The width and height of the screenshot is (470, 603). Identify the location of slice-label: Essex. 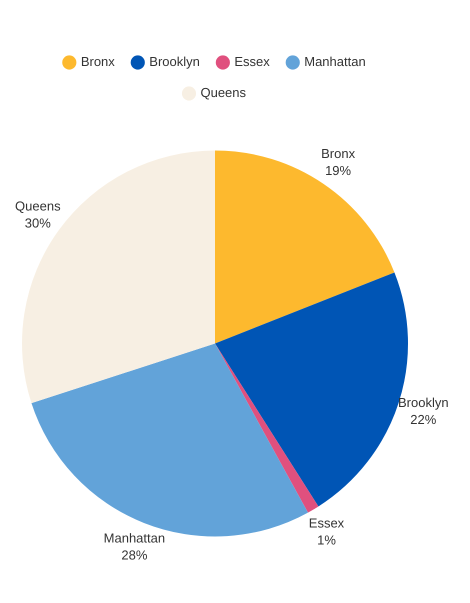
(326, 523).